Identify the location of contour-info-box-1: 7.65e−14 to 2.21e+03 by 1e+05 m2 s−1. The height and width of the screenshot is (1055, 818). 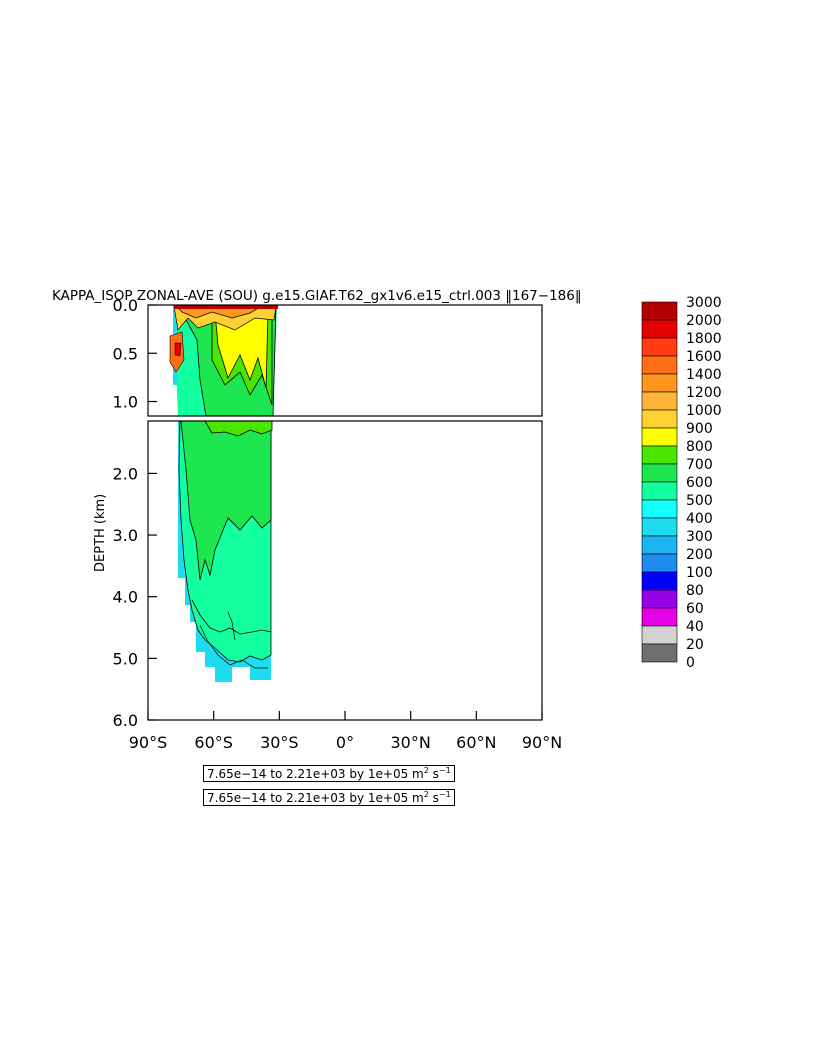
(329, 773).